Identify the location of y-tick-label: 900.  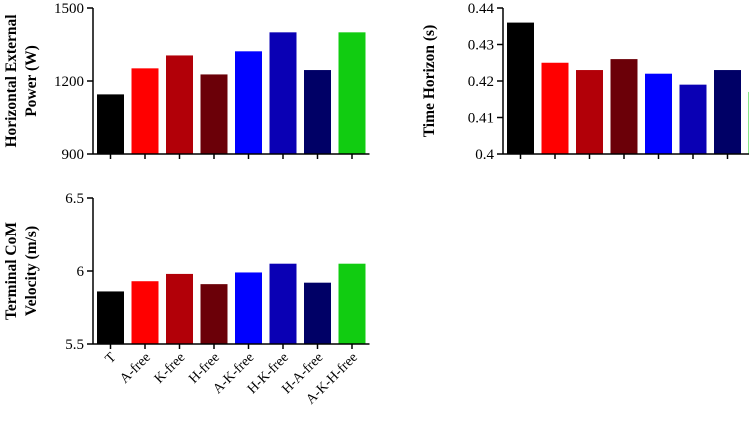
(73, 155).